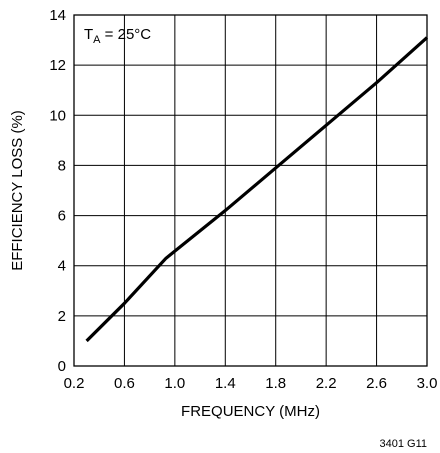 This screenshot has height=453, width=440. What do you see at coordinates (62, 216) in the screenshot?
I see `y-tick-label: 6` at bounding box center [62, 216].